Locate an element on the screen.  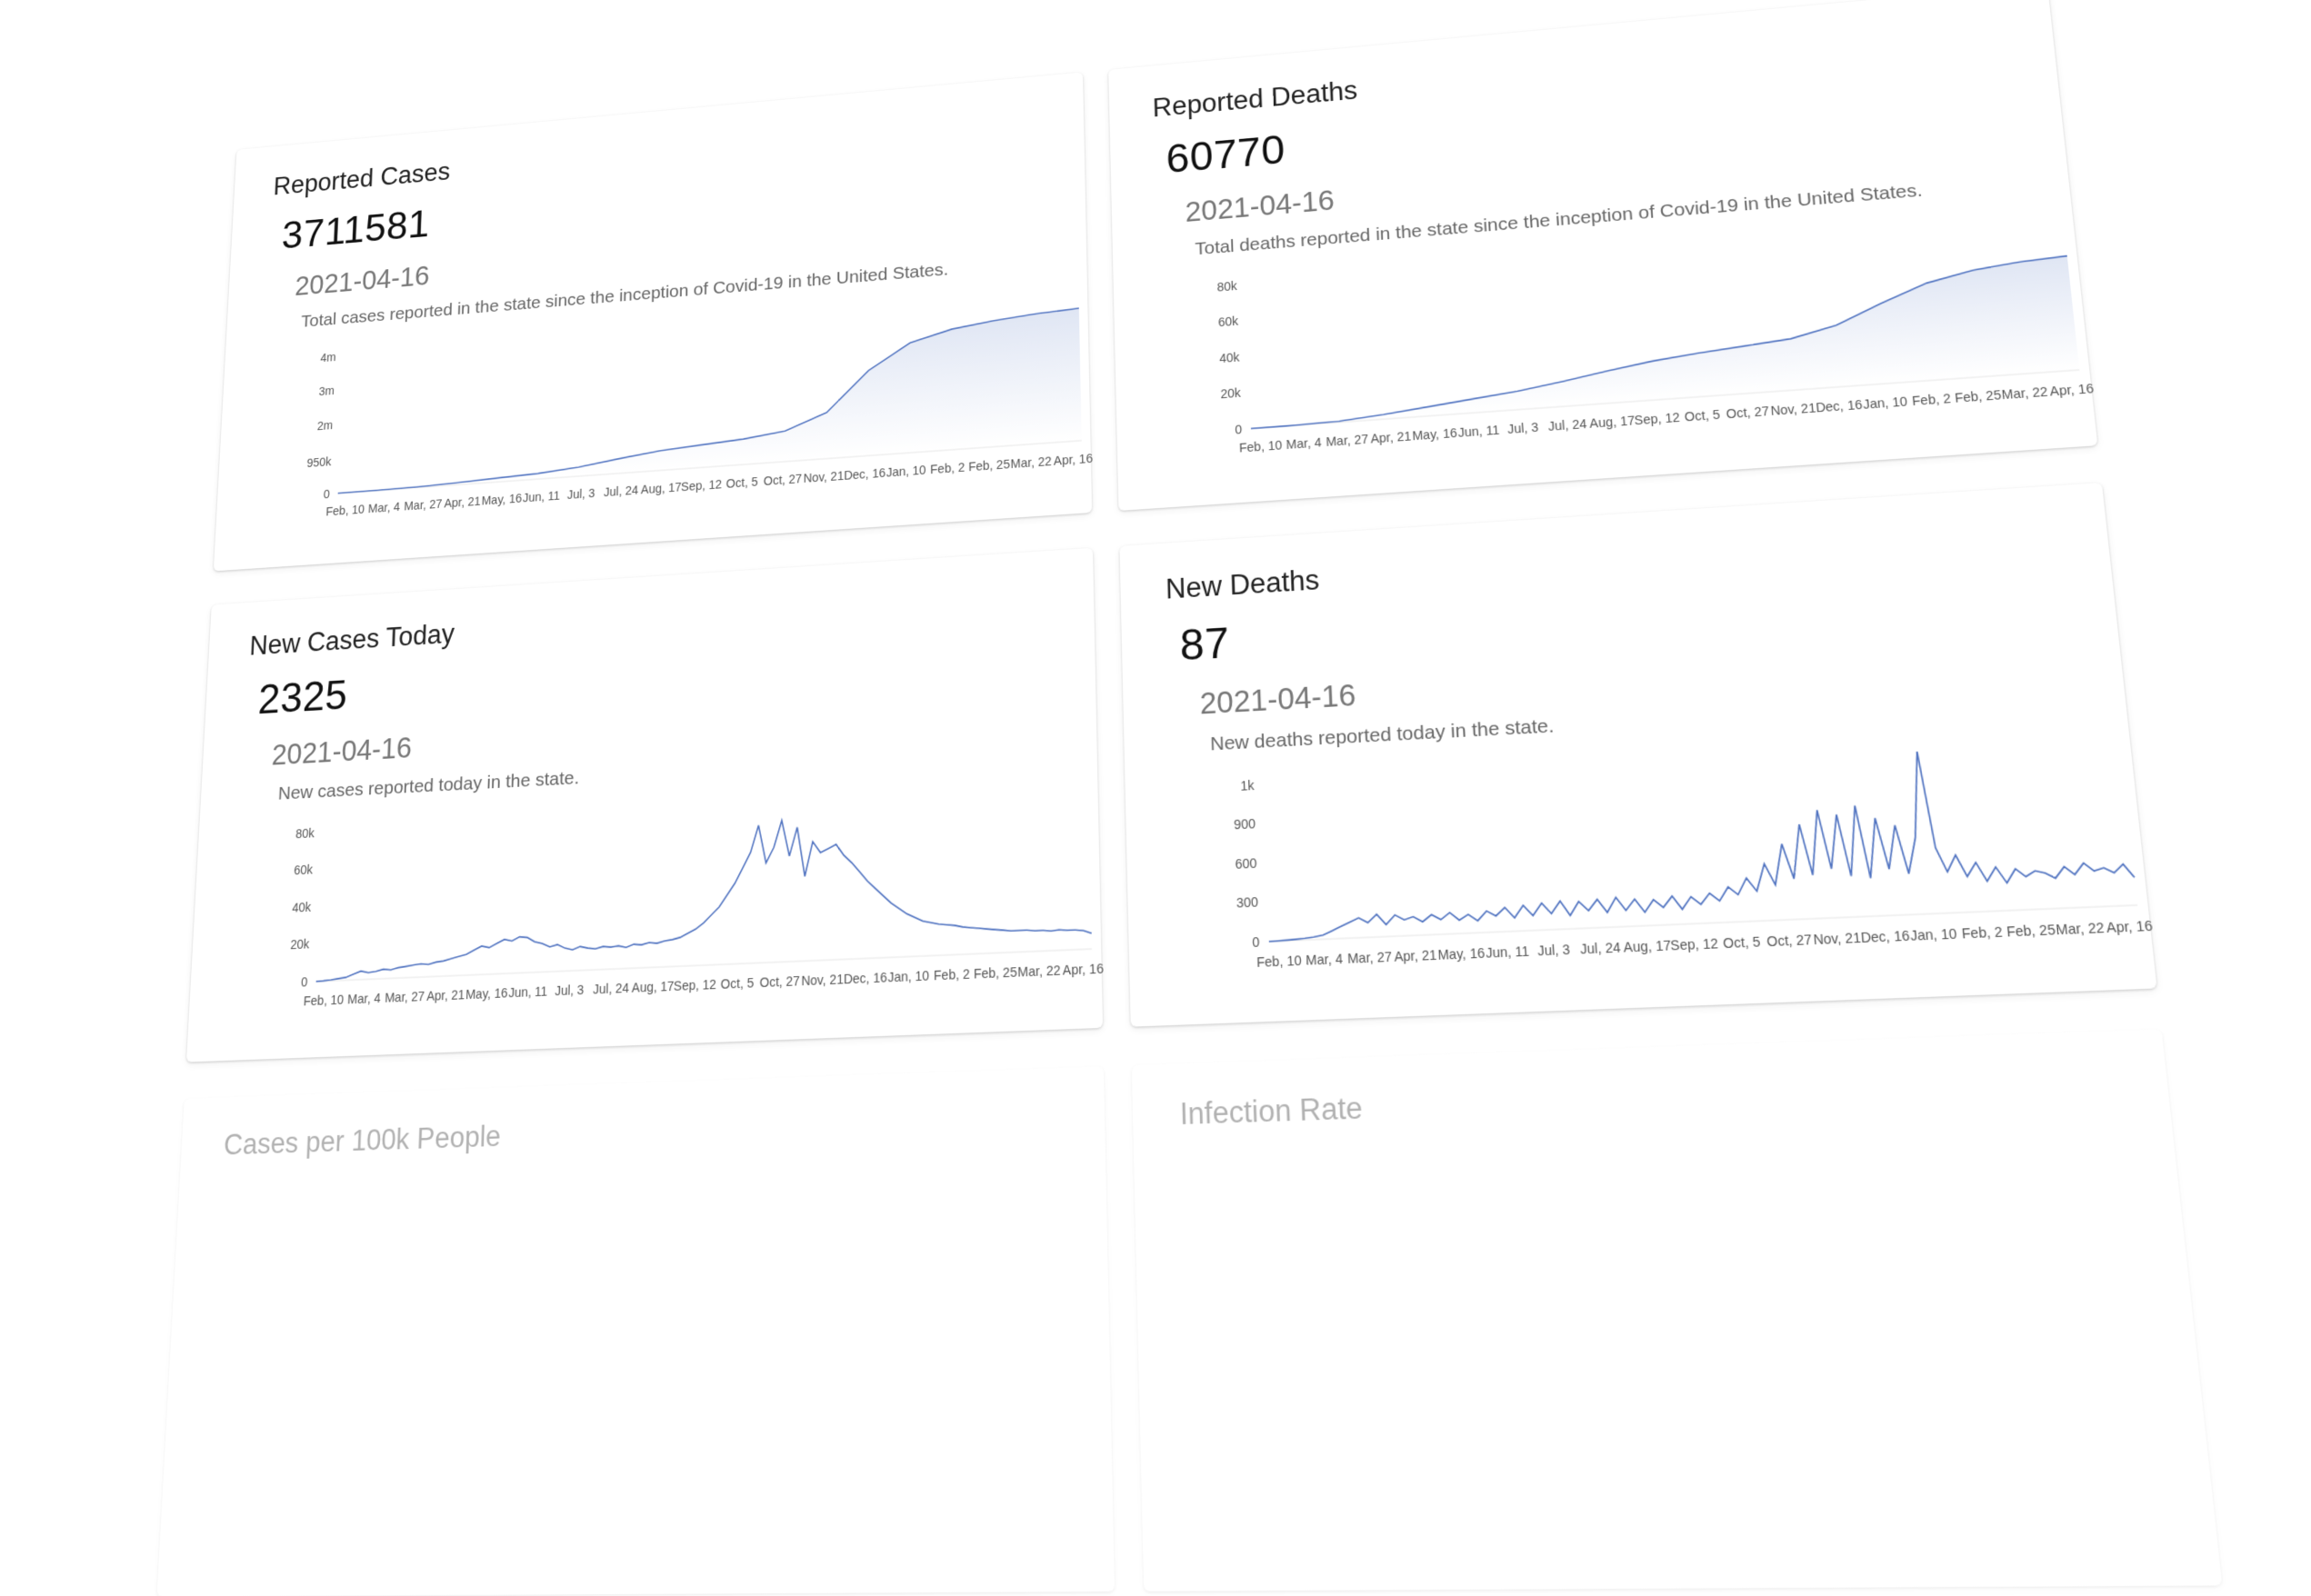
card-title: Infection Rate is located at coordinates (1652, 1098).